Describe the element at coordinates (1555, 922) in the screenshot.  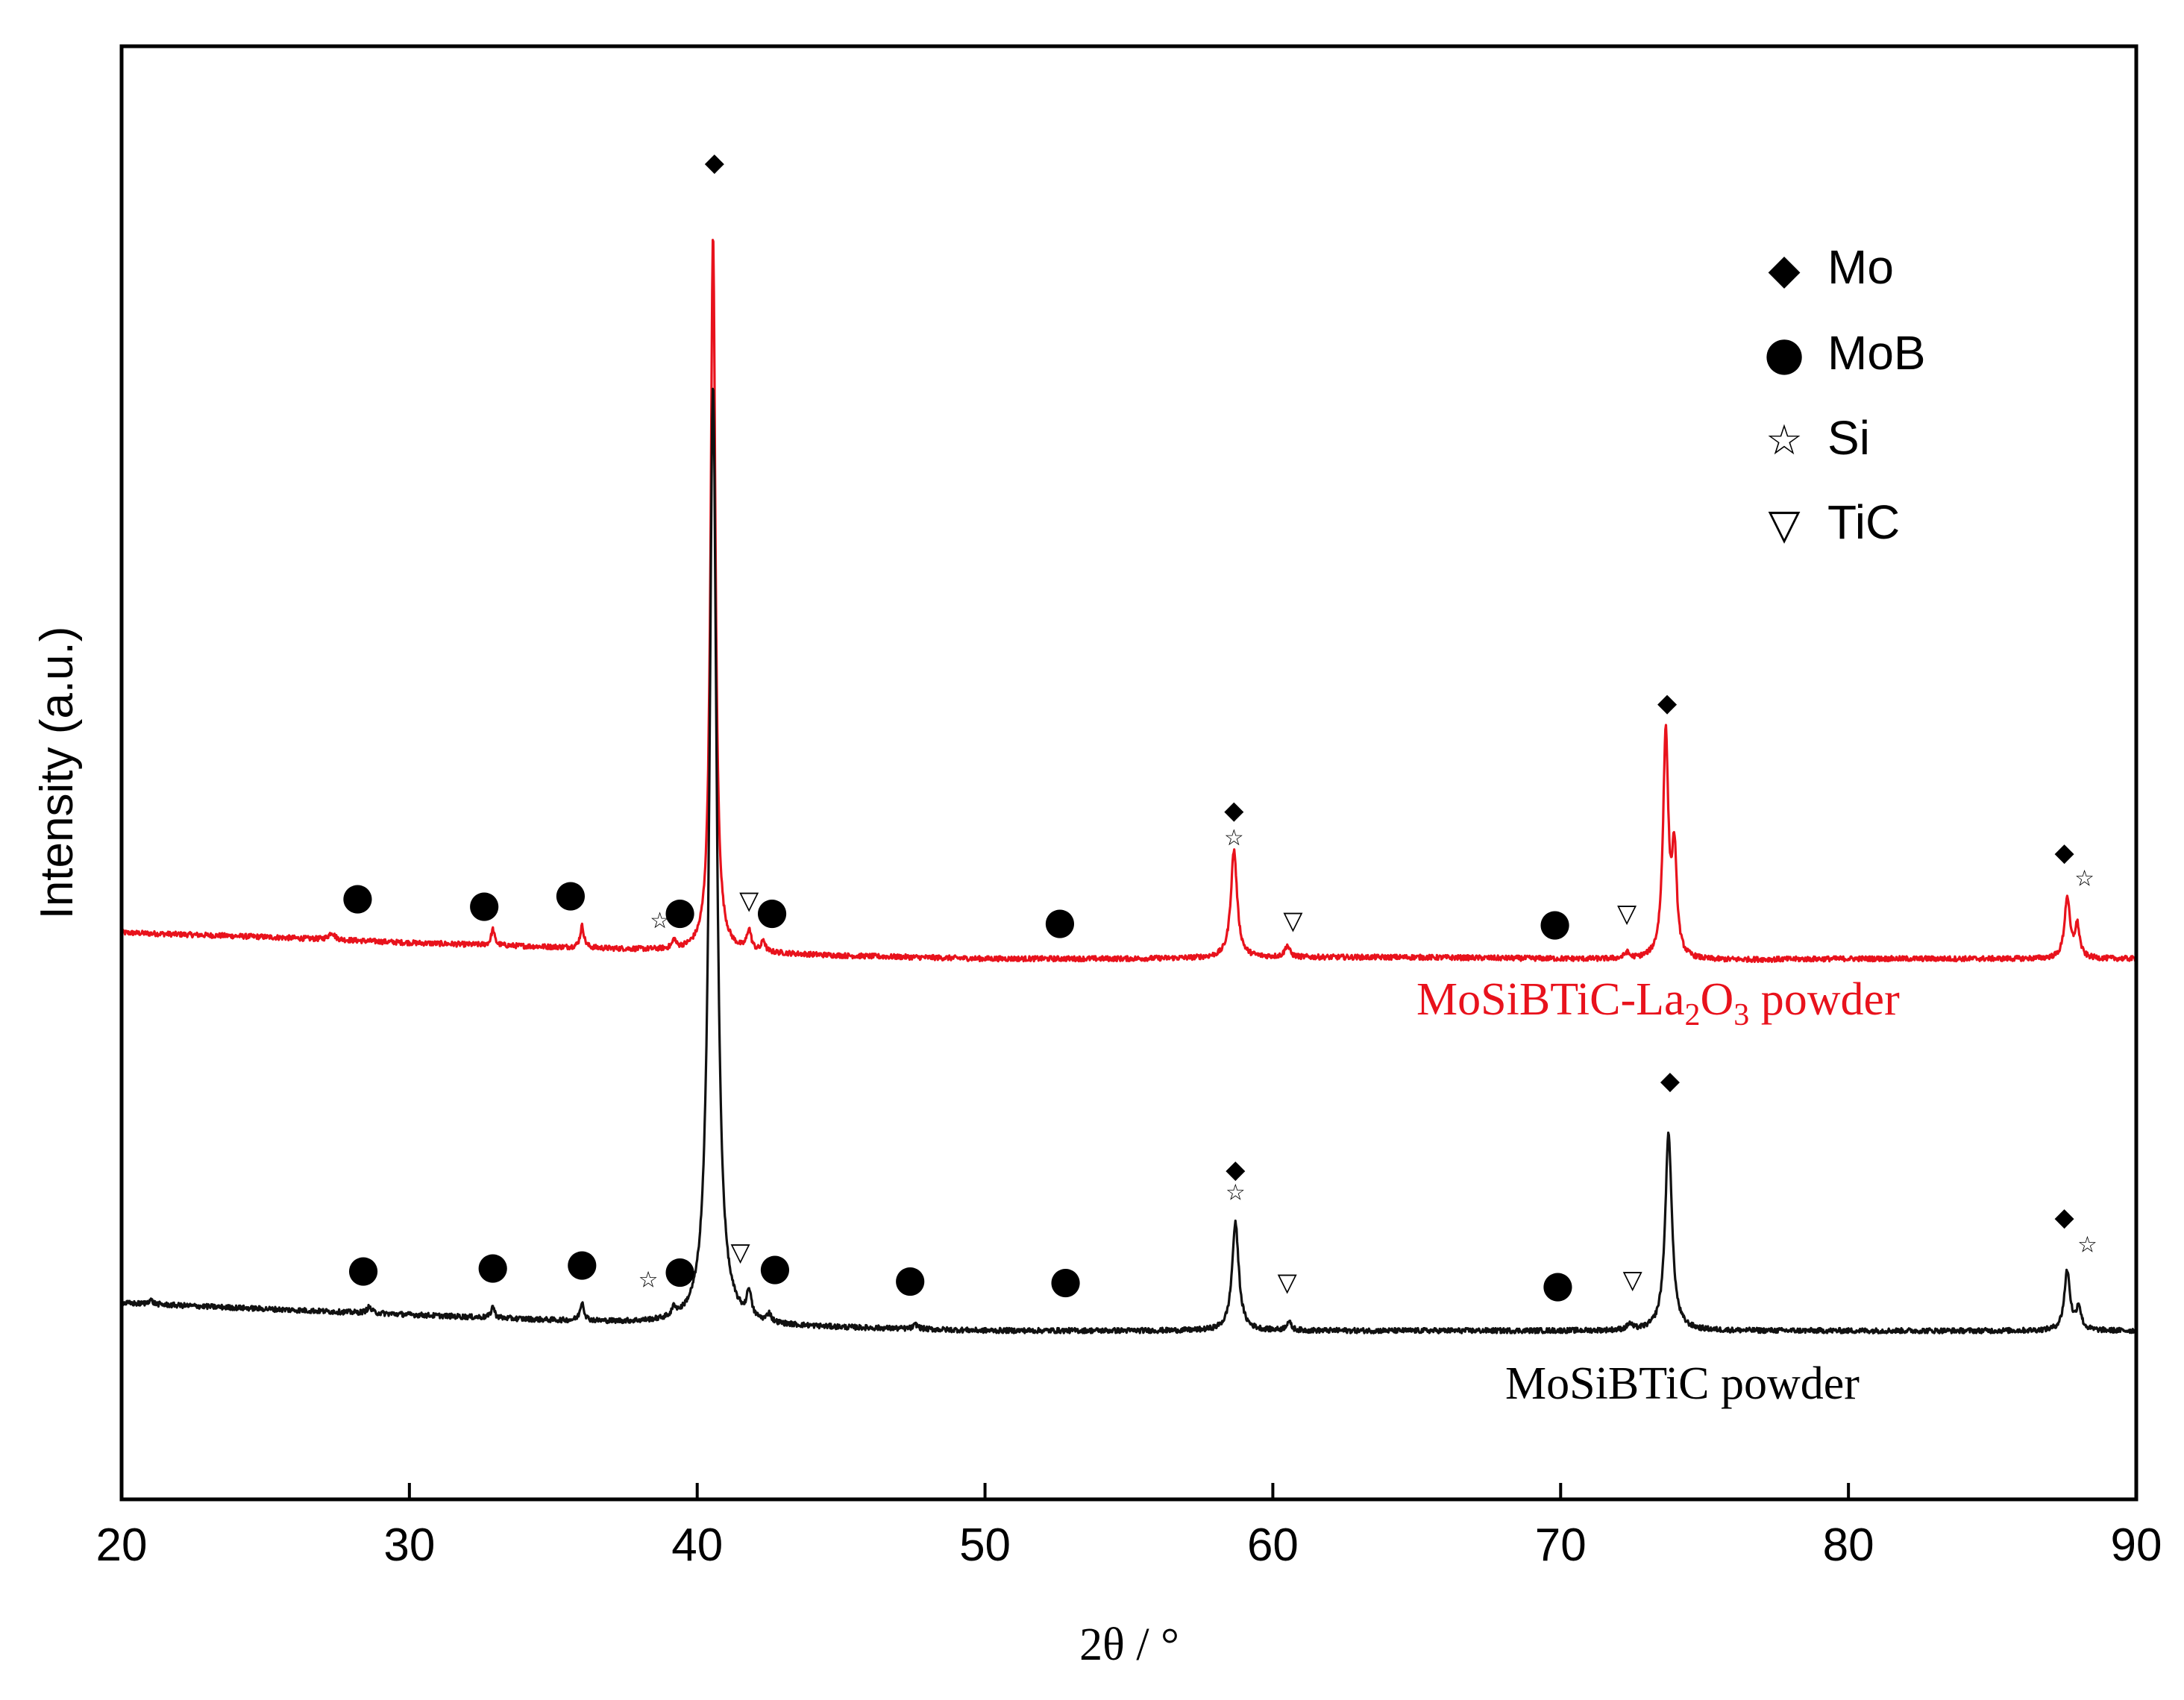
I see `phase-marker-circle-mosibtic-la2o3-12: ●` at that location.